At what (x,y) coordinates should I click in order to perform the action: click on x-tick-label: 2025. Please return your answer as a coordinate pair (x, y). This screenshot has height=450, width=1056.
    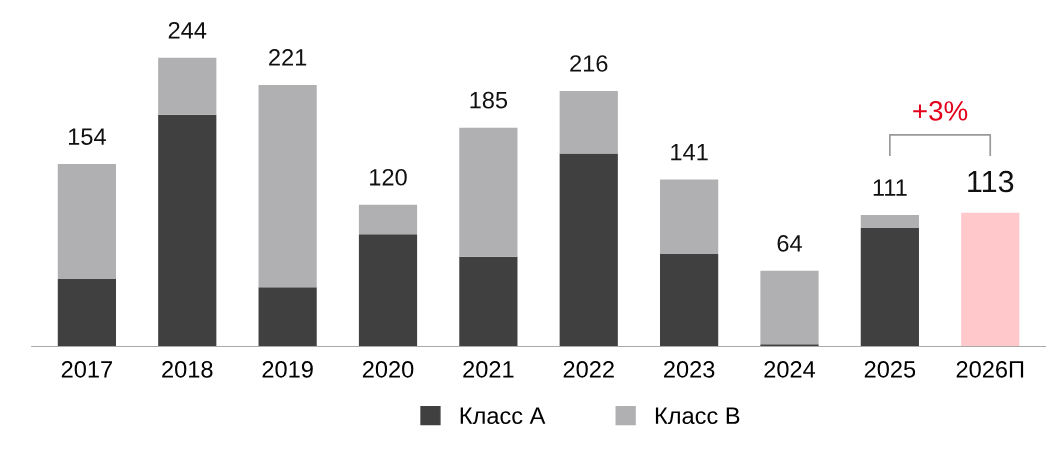
    Looking at the image, I should click on (890, 369).